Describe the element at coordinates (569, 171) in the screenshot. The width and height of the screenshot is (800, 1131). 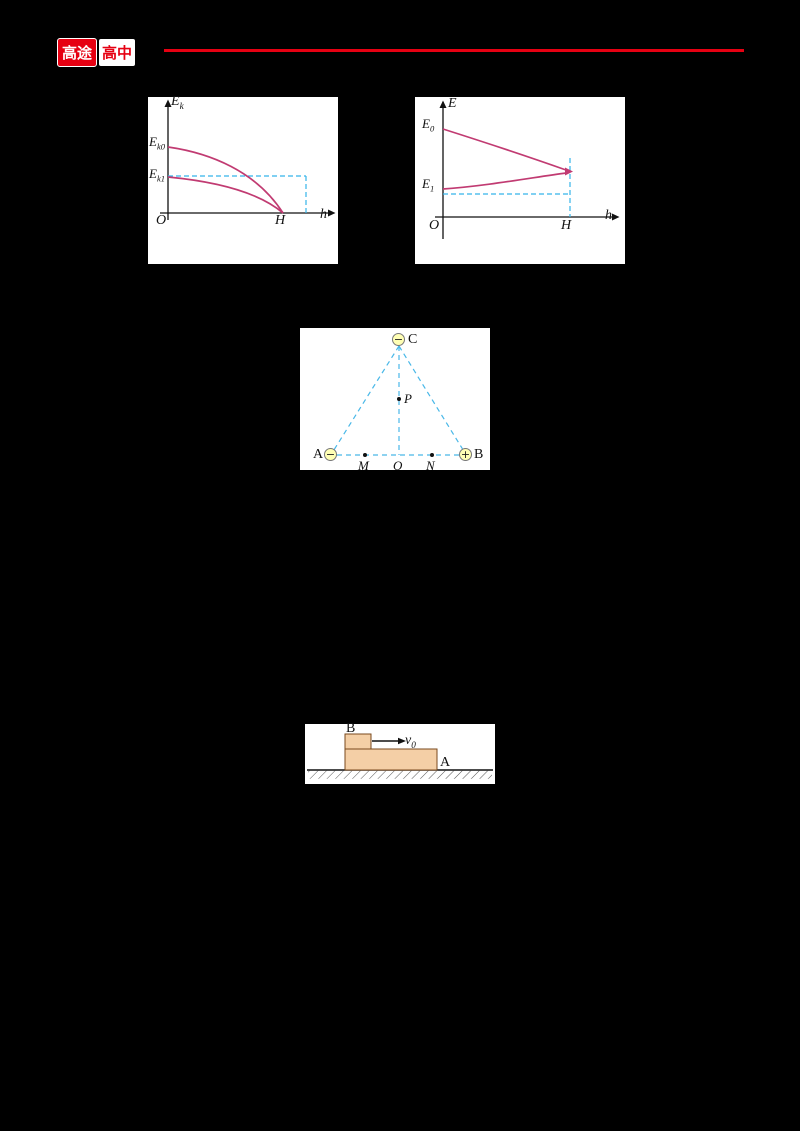
I see `convergence-arrow` at that location.